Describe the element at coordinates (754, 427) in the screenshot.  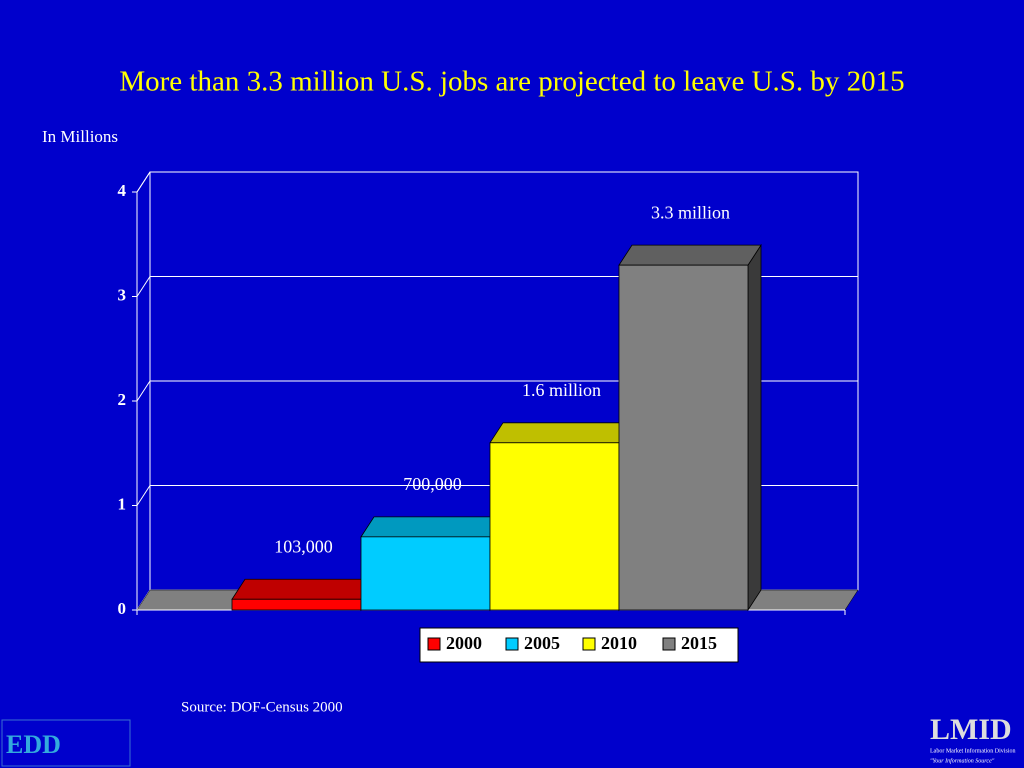
I see `bar-side` at that location.